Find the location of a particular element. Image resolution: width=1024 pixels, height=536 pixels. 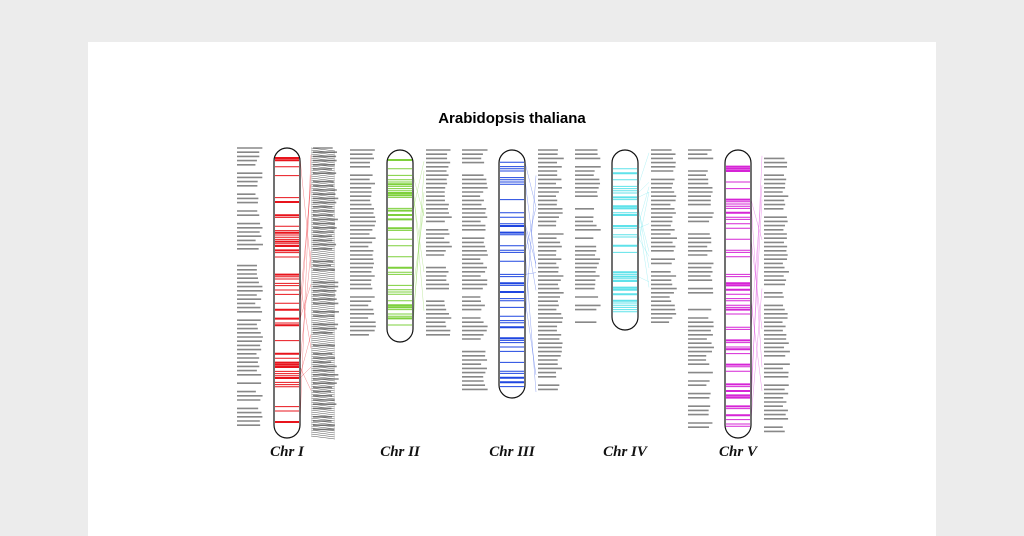

chromosome-label: Chr V is located at coordinates (739, 452).